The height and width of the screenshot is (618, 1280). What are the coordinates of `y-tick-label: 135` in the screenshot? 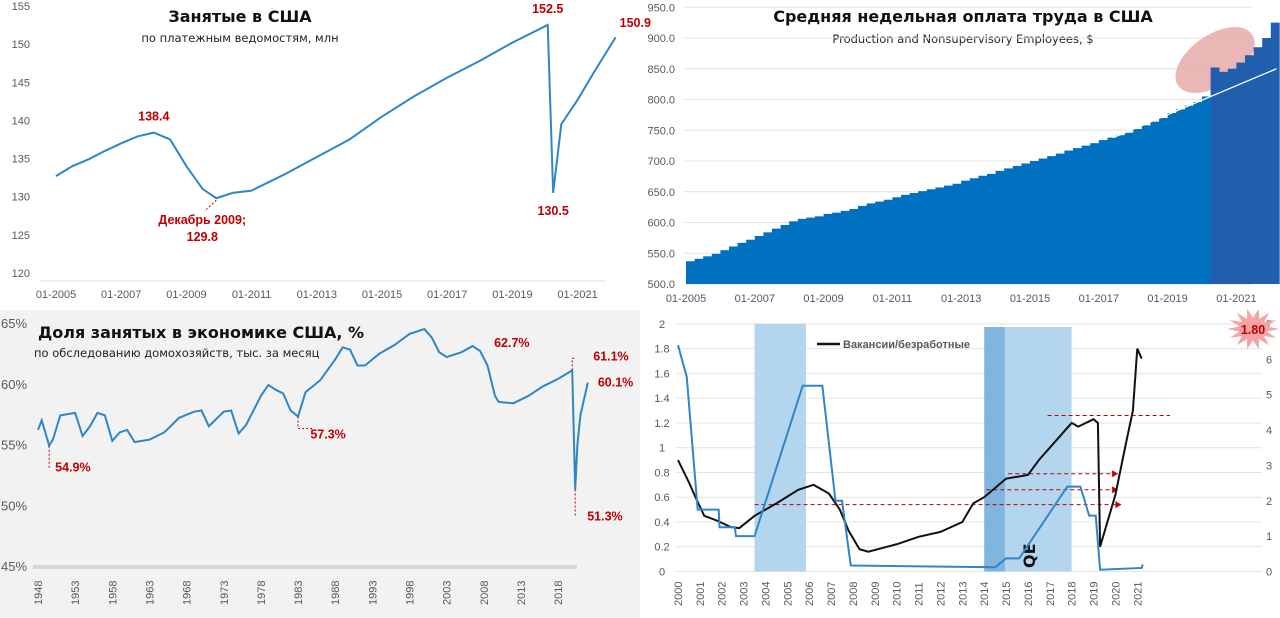 It's located at (21, 160).